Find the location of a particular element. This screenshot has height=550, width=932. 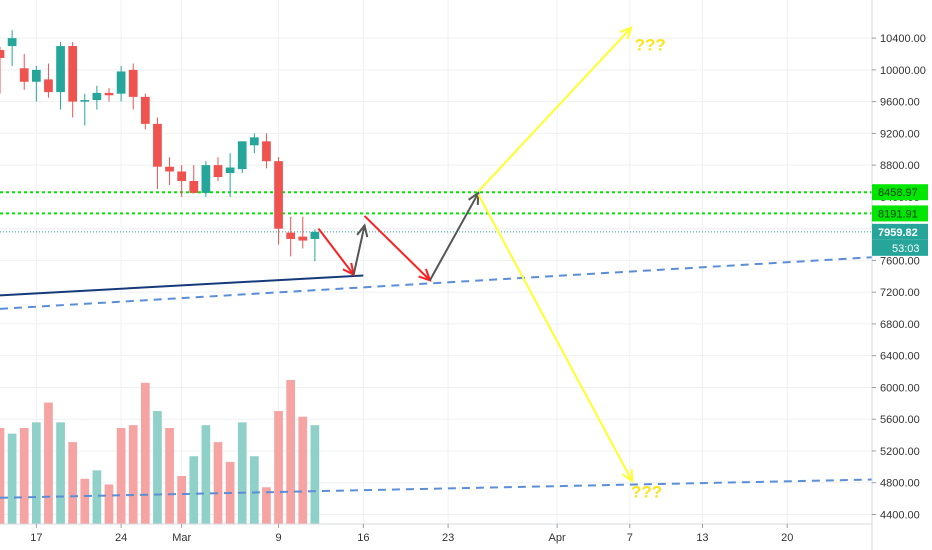

x-tick-label: 7 is located at coordinates (630, 538).